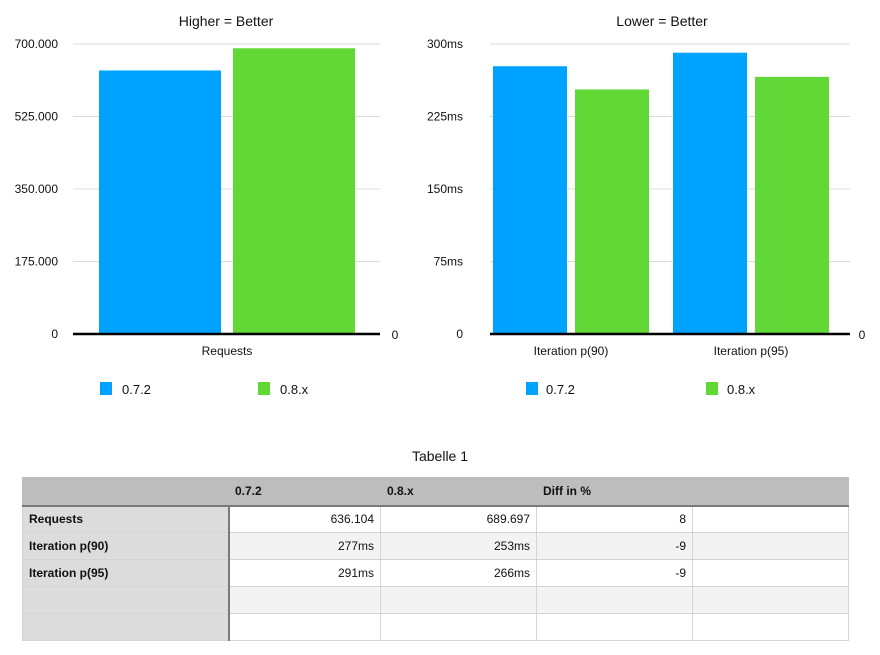 The width and height of the screenshot is (880, 655). What do you see at coordinates (445, 117) in the screenshot?
I see `y-tick-label: 225ms` at bounding box center [445, 117].